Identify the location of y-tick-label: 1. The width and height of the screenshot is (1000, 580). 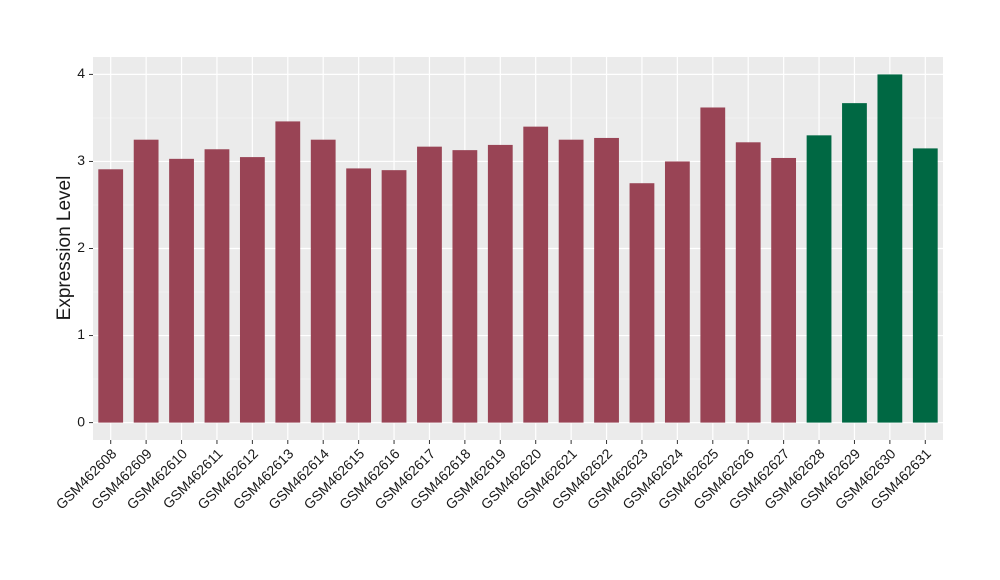
(81, 334).